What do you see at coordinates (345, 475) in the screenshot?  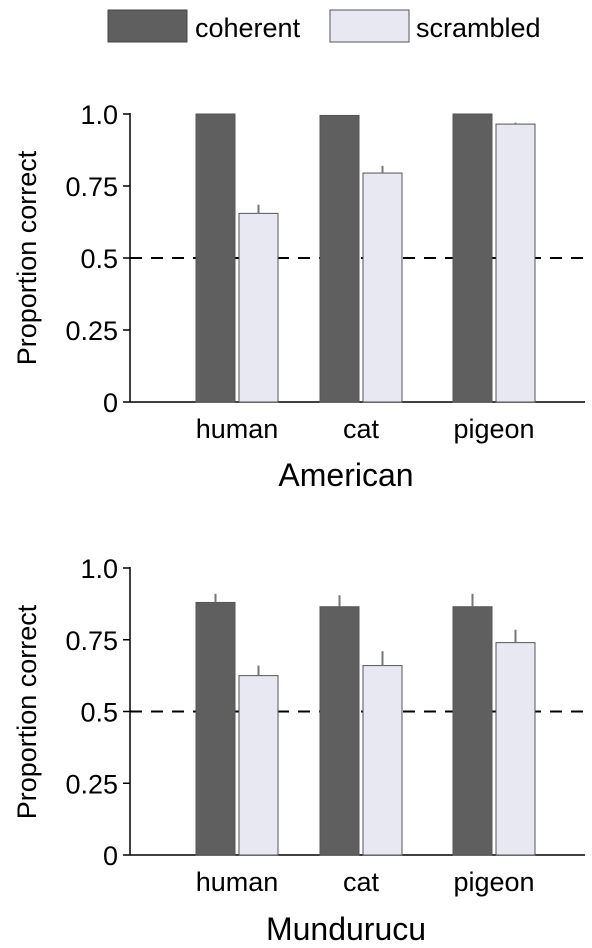 I see `x-axis-label: American` at bounding box center [345, 475].